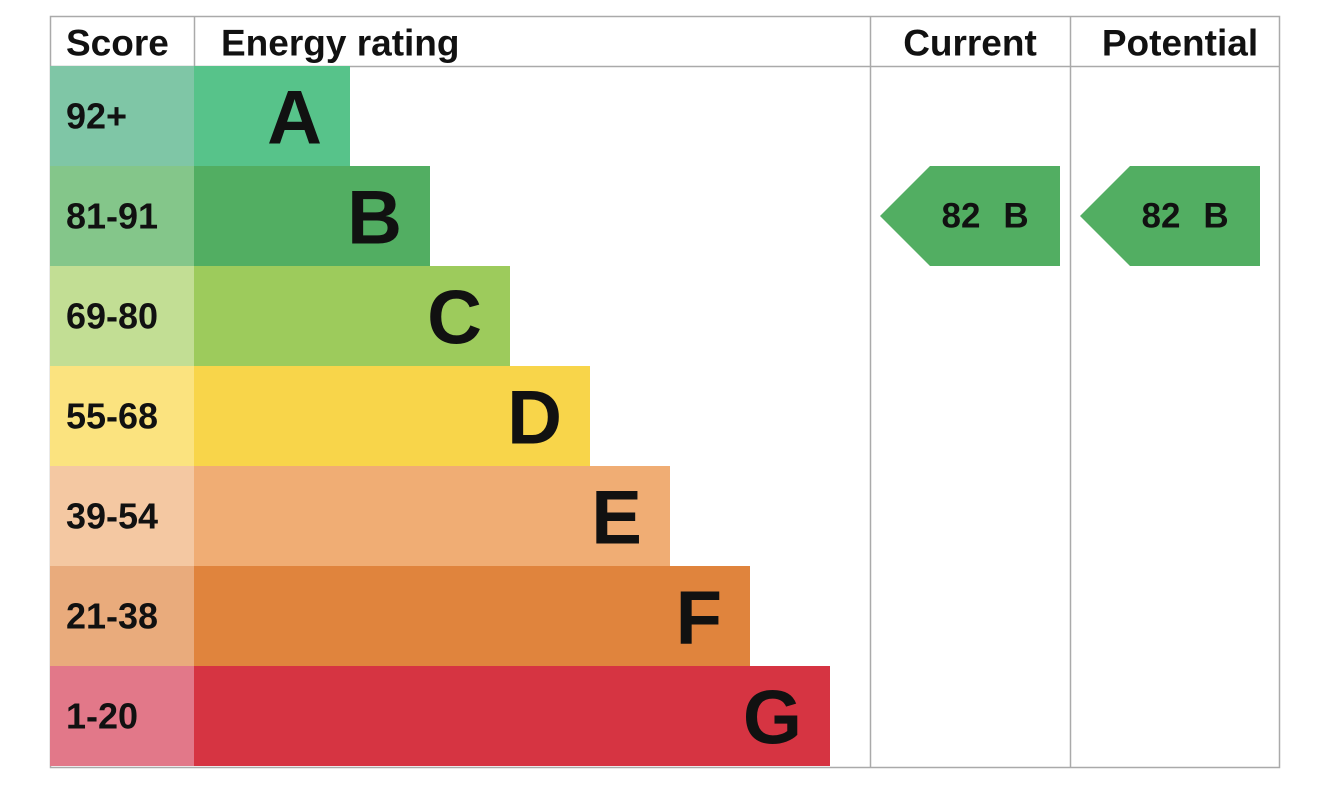 The image size is (1318, 805). What do you see at coordinates (772, 718) in the screenshot?
I see `rating-letter: G` at bounding box center [772, 718].